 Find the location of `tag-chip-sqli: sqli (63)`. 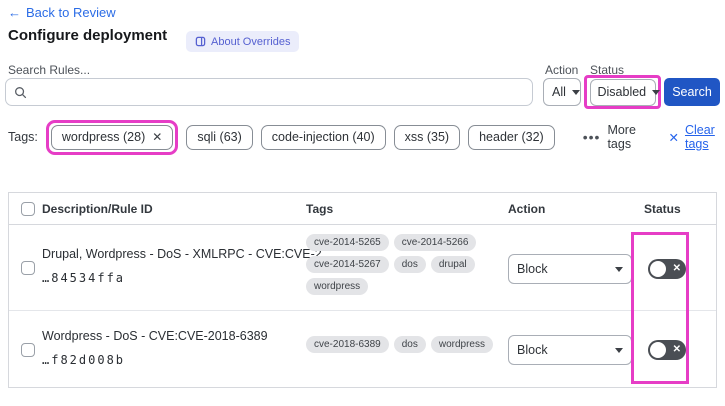

tag-chip-sqli: sqli (63) is located at coordinates (219, 137).